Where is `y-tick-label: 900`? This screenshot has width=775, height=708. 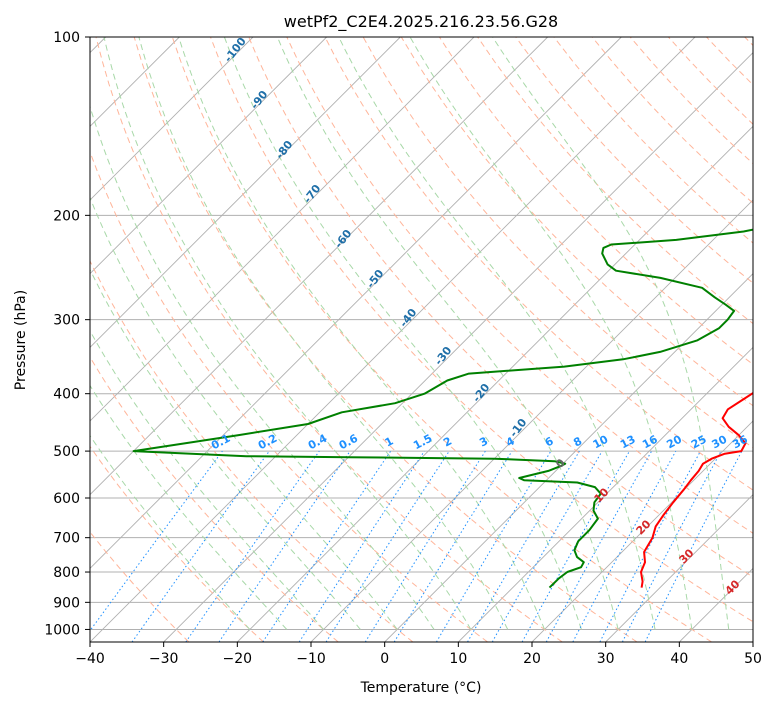
y-tick-label: 900 is located at coordinates (66, 603).